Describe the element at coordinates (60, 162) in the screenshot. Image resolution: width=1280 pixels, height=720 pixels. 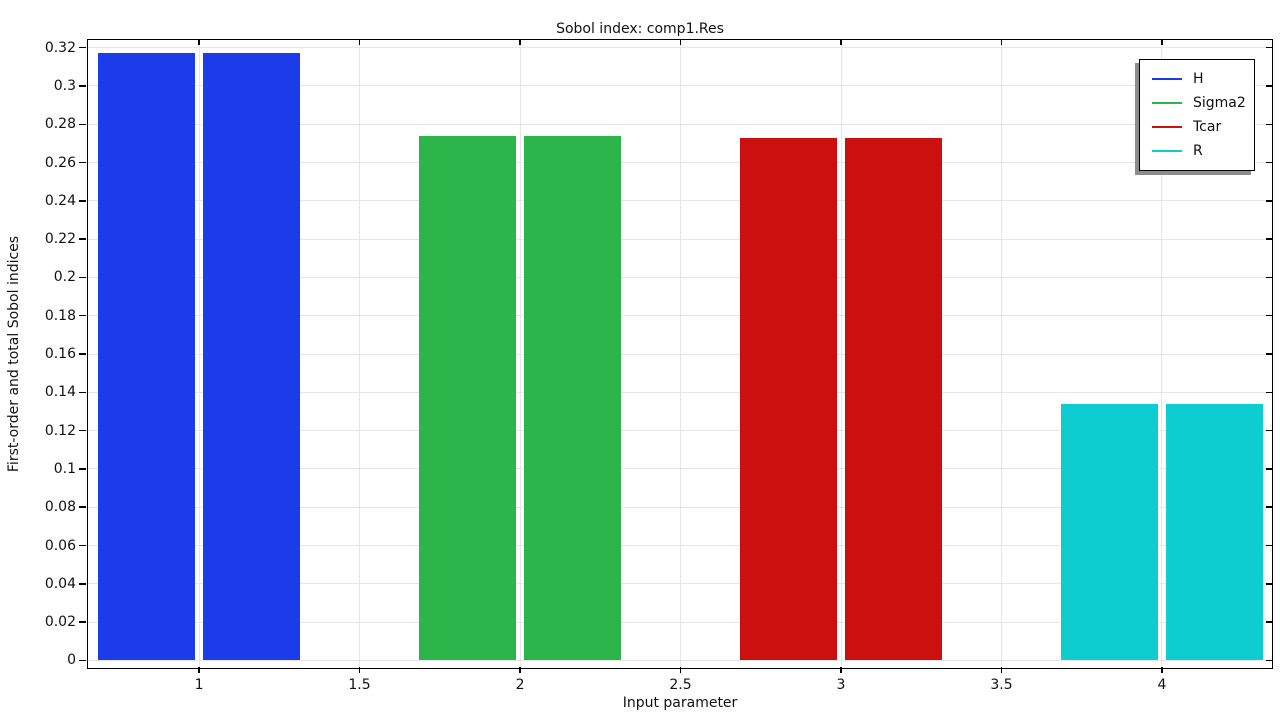
I see `y-tick-label: 0.26` at that location.